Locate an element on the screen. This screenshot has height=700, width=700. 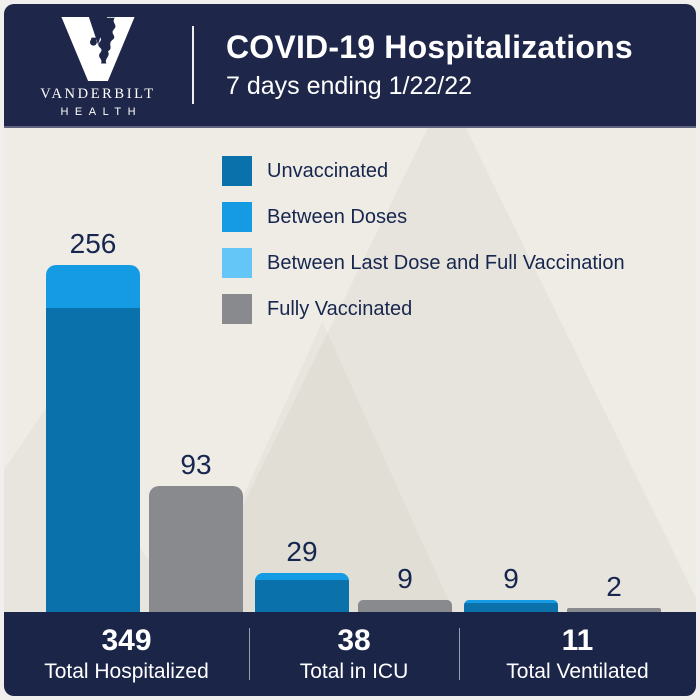
legend-item-between-doses: Between Doses is located at coordinates (423, 217).